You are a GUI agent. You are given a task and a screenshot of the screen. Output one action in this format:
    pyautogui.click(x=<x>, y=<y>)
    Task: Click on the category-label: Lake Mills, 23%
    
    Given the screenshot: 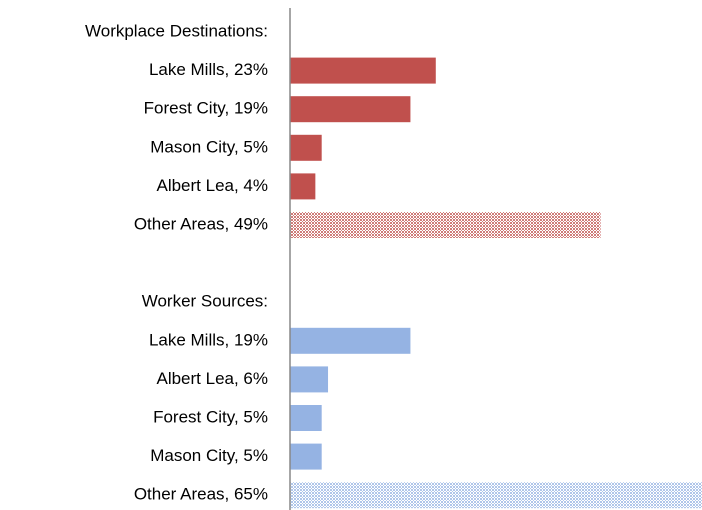 What is the action you would take?
    pyautogui.click(x=208, y=69)
    